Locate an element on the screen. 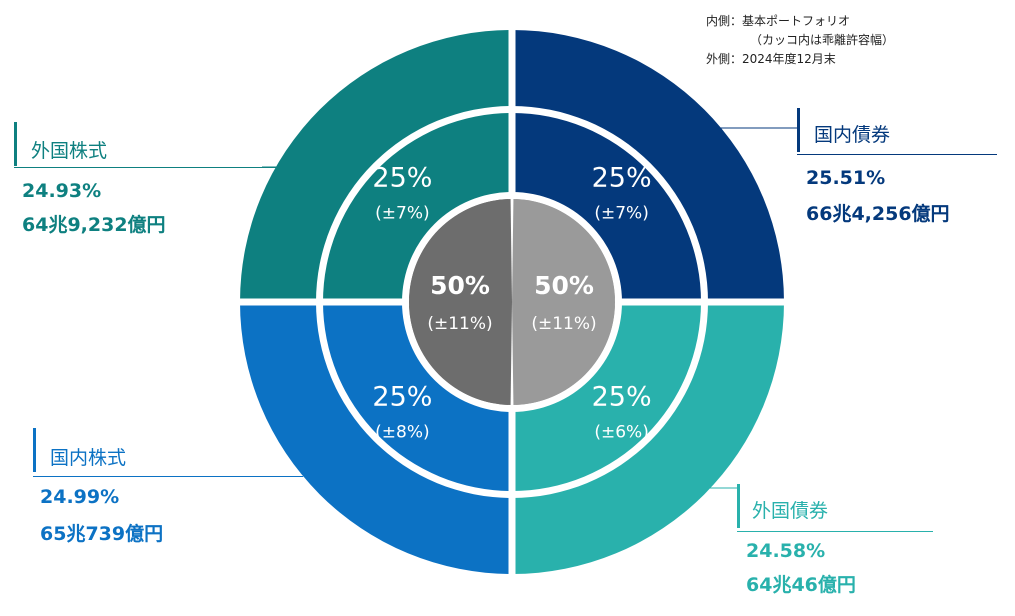 This screenshot has height=616, width=1015. callout-name: 外国株式 is located at coordinates (69, 151).